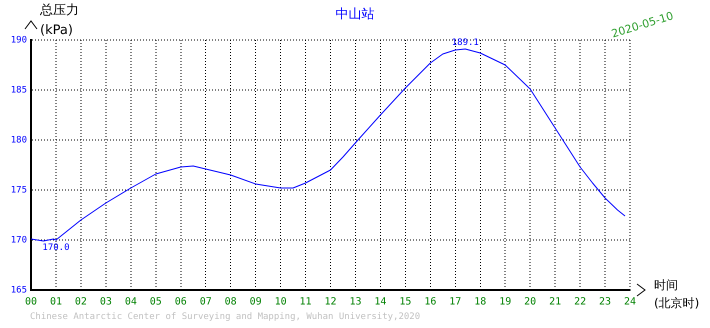 Image resolution: width=710 pixels, height=328 pixels. Describe the element at coordinates (18, 90) in the screenshot. I see `y-tick-label: 185` at that location.